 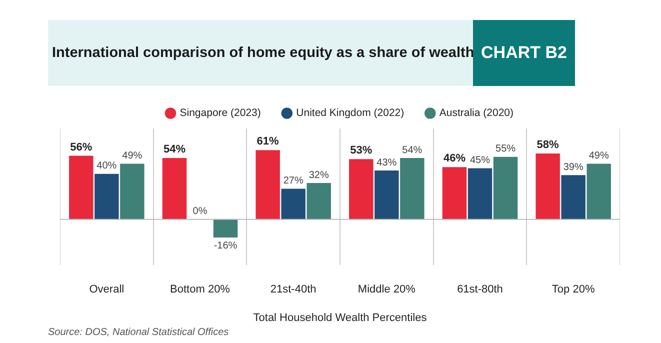 What do you see at coordinates (200, 289) in the screenshot?
I see `x-tick-label: Bottom 20%` at bounding box center [200, 289].